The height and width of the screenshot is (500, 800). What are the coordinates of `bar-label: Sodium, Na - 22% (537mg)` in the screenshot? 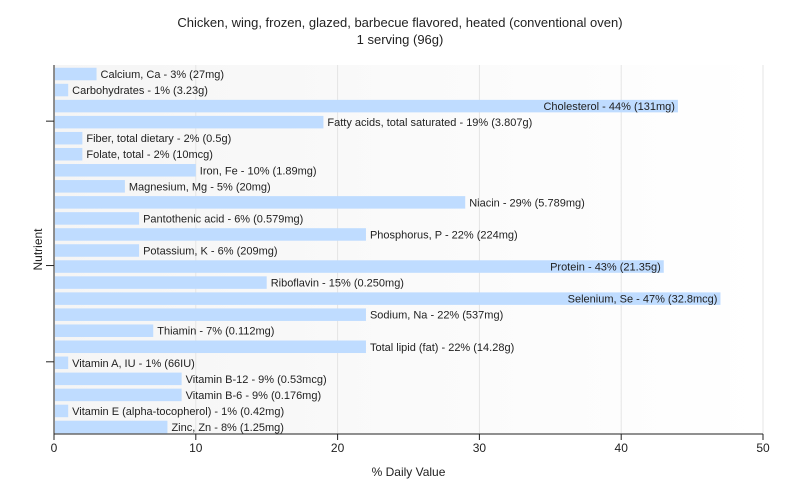 It's located at (436, 316).